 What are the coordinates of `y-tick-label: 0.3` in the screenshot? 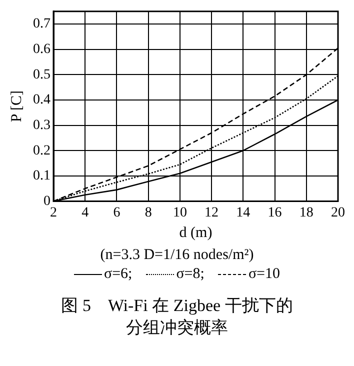 It's located at (41, 125).